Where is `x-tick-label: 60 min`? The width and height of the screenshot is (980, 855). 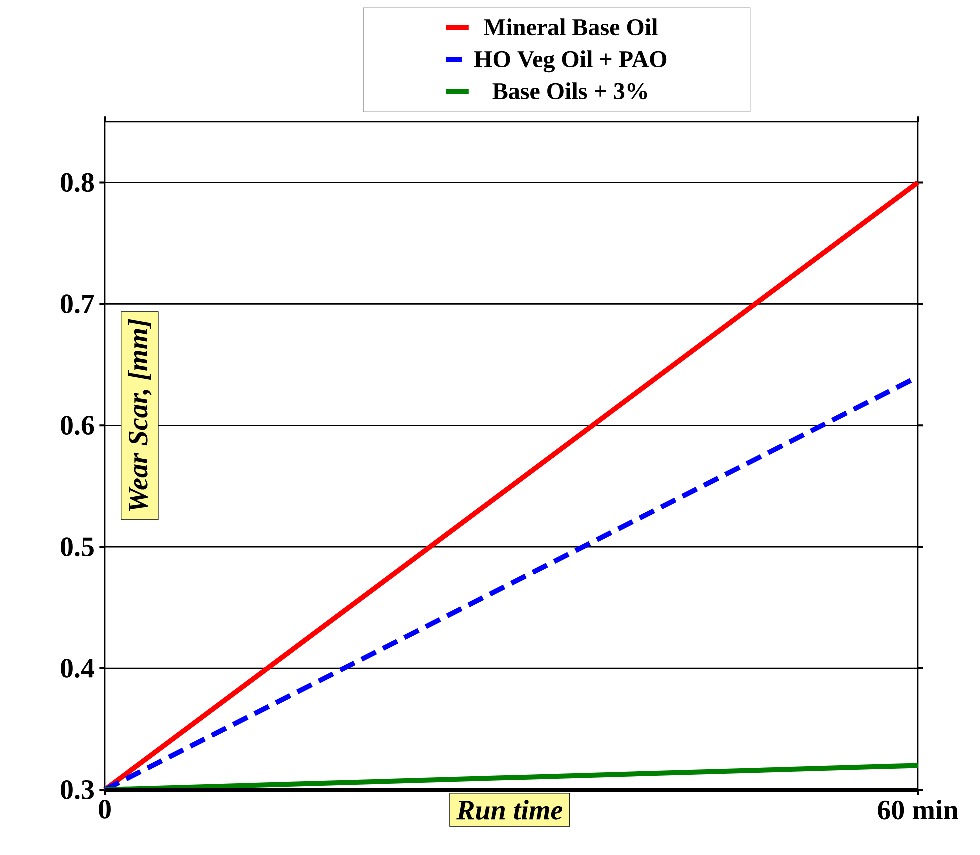 x-tick-label: 60 min is located at coordinates (918, 810).